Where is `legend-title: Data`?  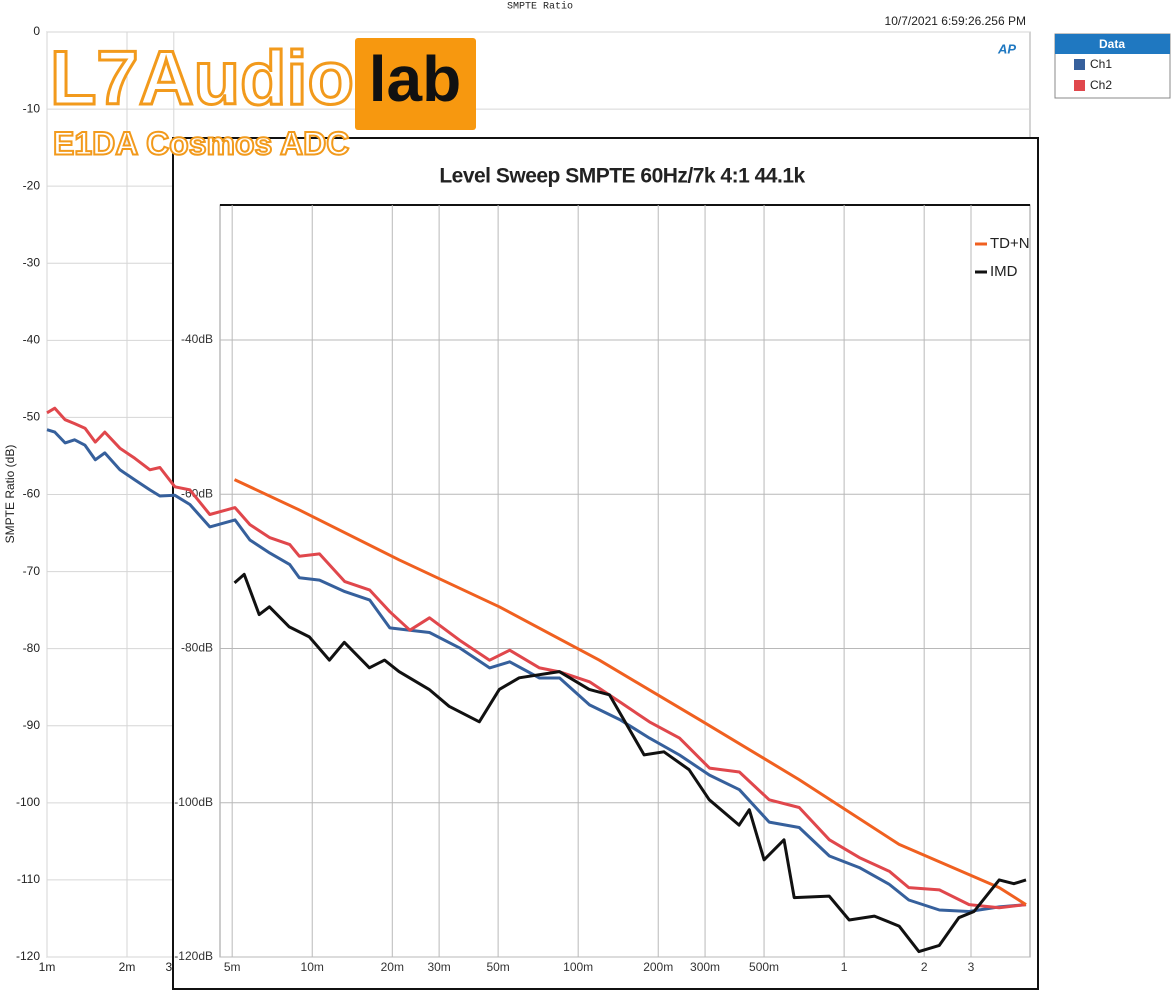 legend-title: Data is located at coordinates (1112, 44).